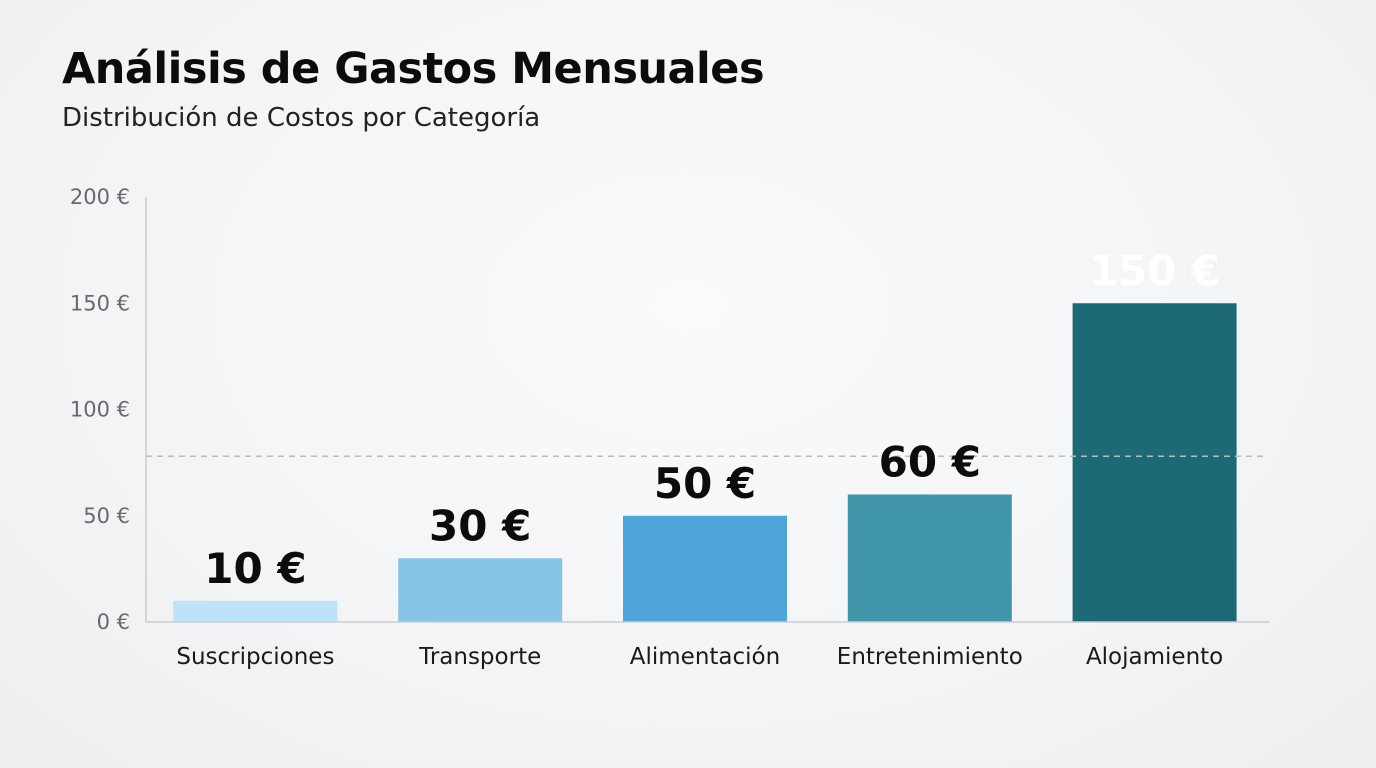  Describe the element at coordinates (255, 568) in the screenshot. I see `value-label: 10 €` at that location.